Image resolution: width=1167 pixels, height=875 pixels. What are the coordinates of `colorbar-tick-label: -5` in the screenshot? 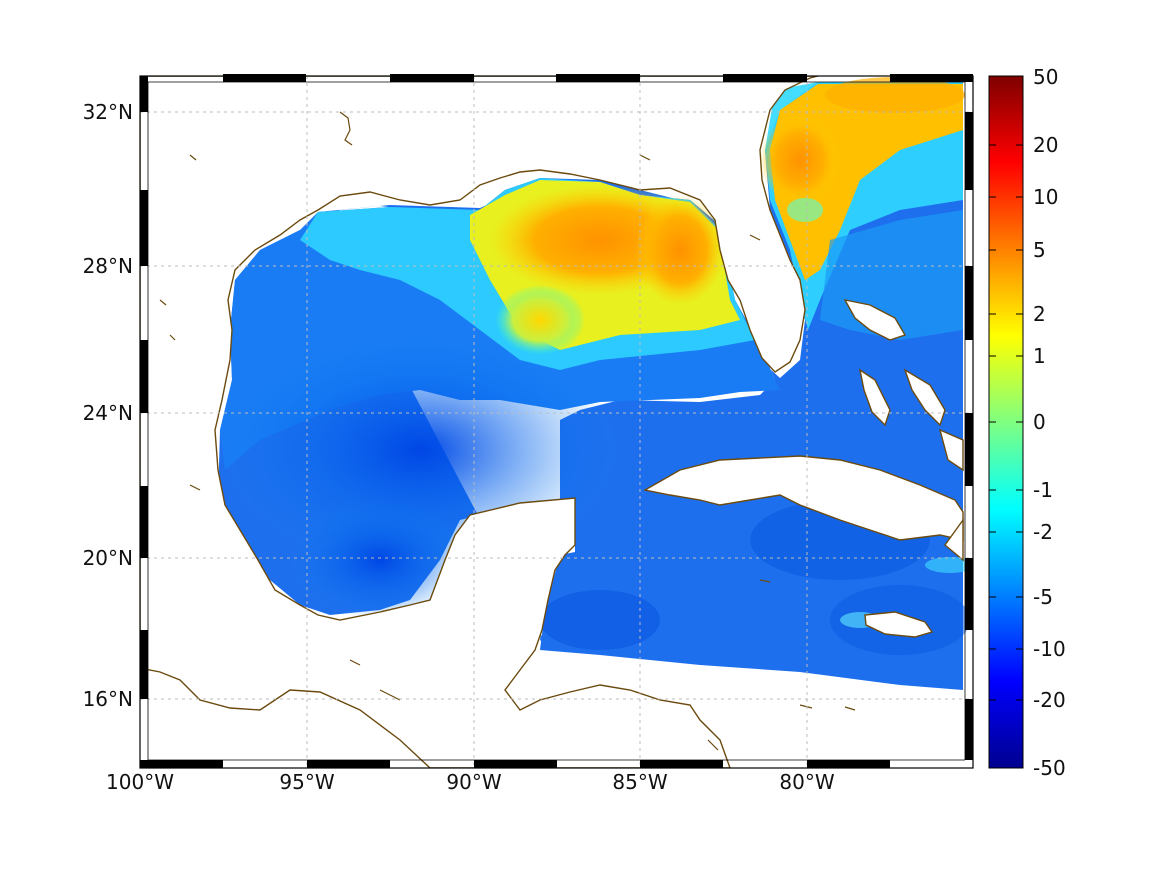 It's located at (1043, 597).